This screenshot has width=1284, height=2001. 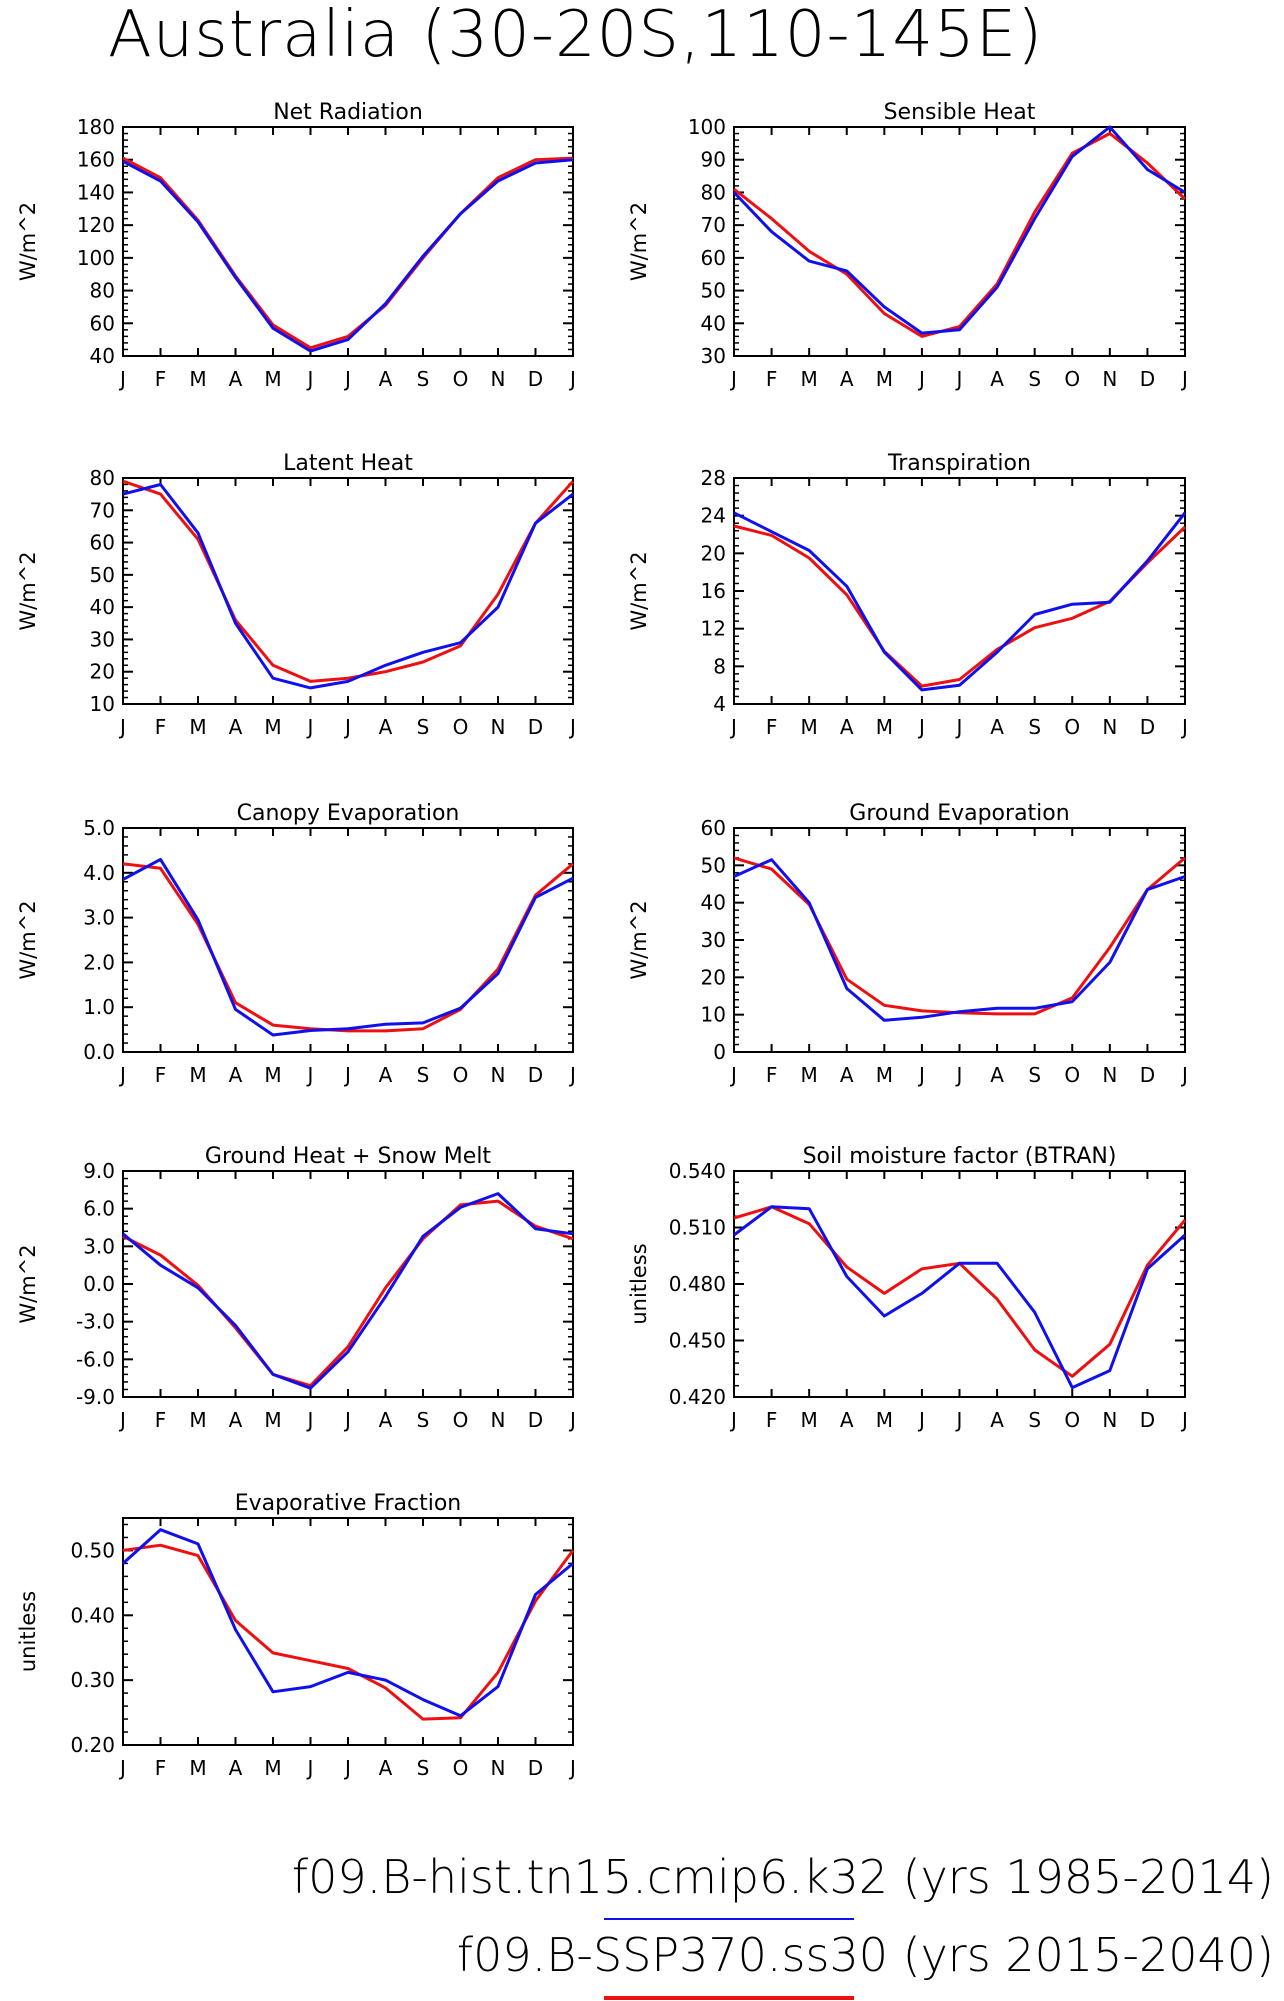 I want to click on y-tick-label: -6.0, so click(x=95, y=1359).